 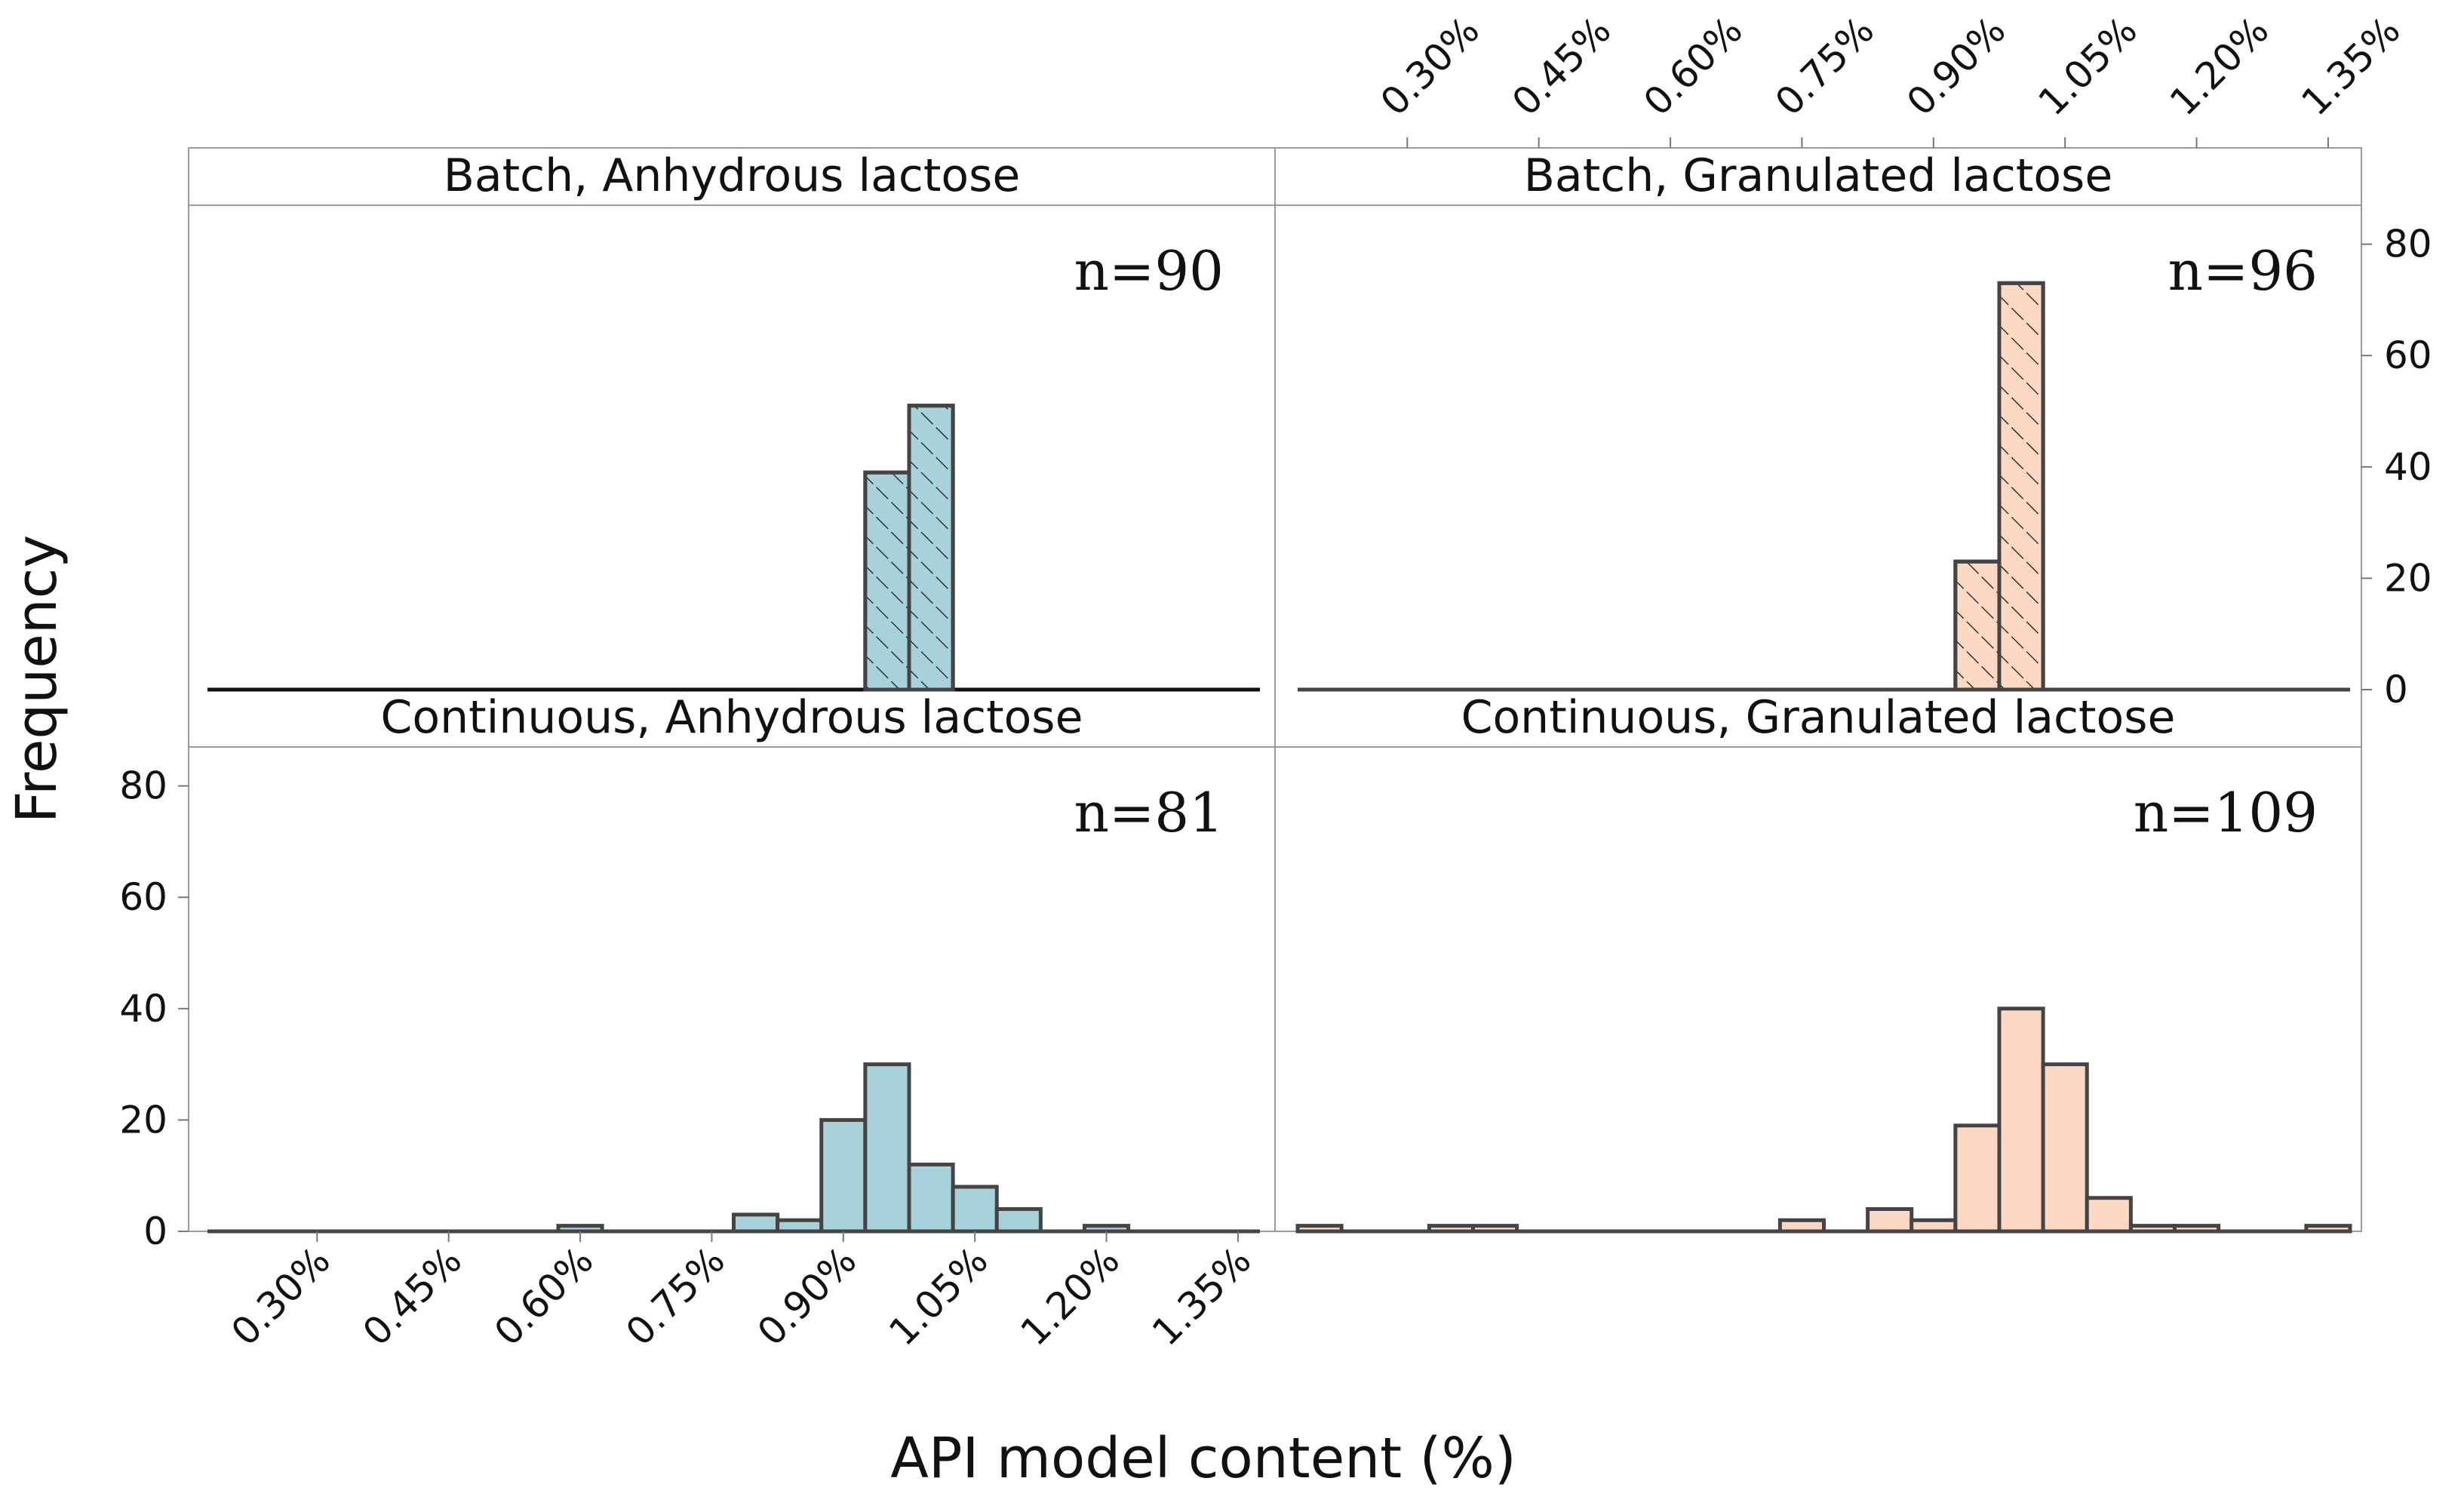 What do you see at coordinates (37, 679) in the screenshot?
I see `y-axis-title: Frequency` at bounding box center [37, 679].